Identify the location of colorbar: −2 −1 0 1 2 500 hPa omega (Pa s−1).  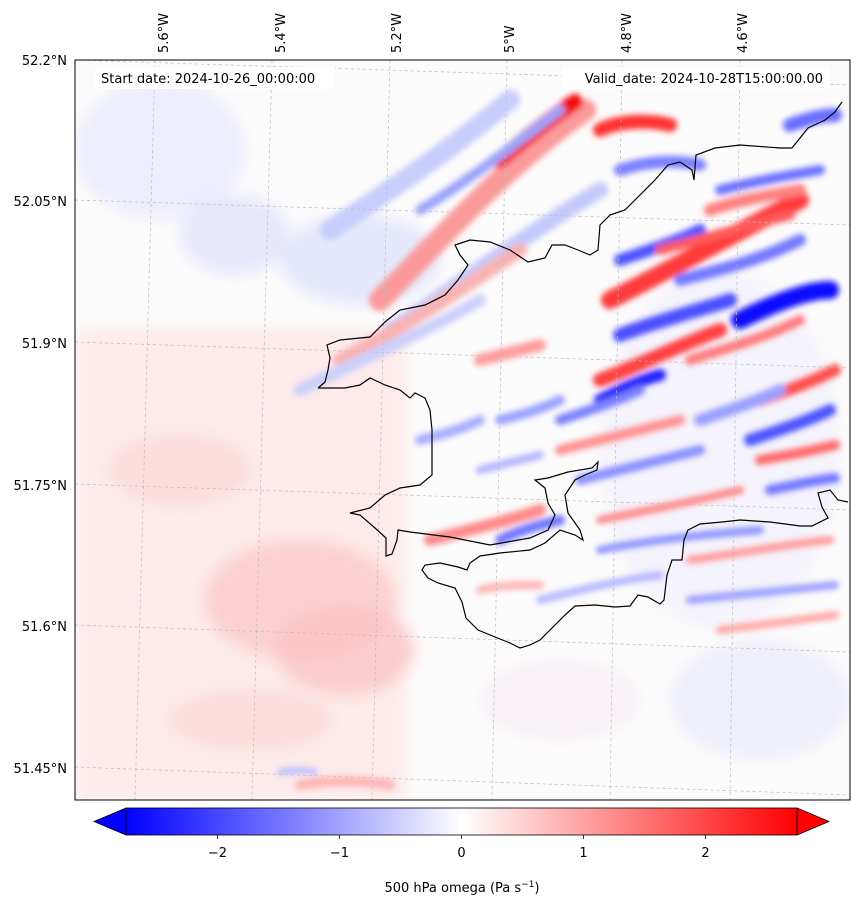
(461, 851).